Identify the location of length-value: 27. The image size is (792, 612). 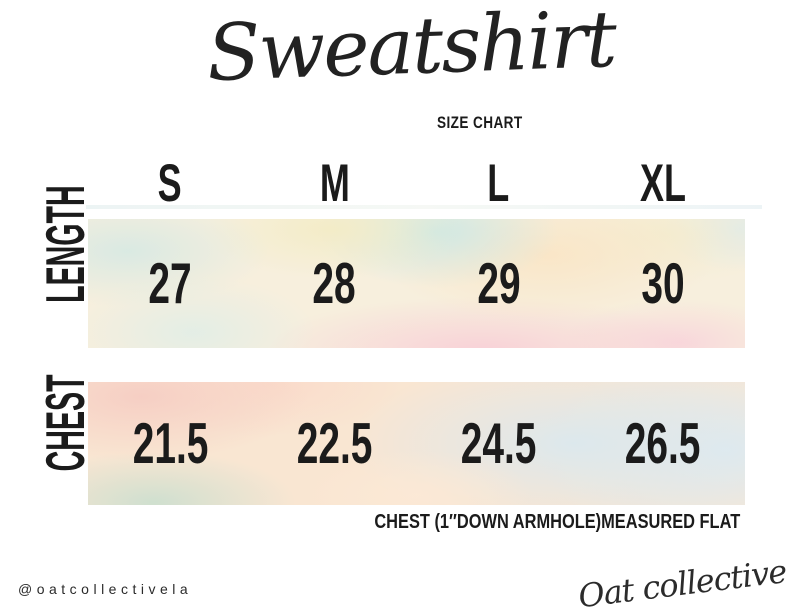
(170, 283).